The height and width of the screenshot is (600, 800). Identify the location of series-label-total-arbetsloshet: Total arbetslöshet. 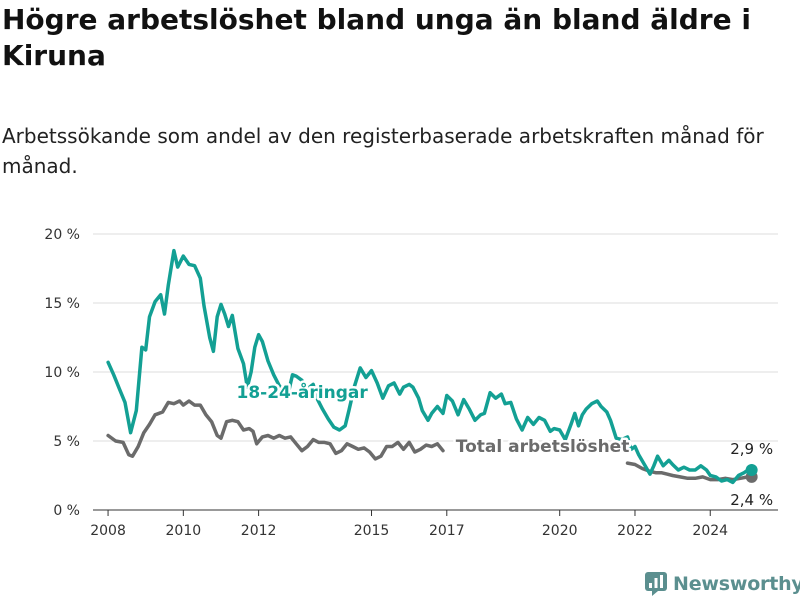
(543, 447).